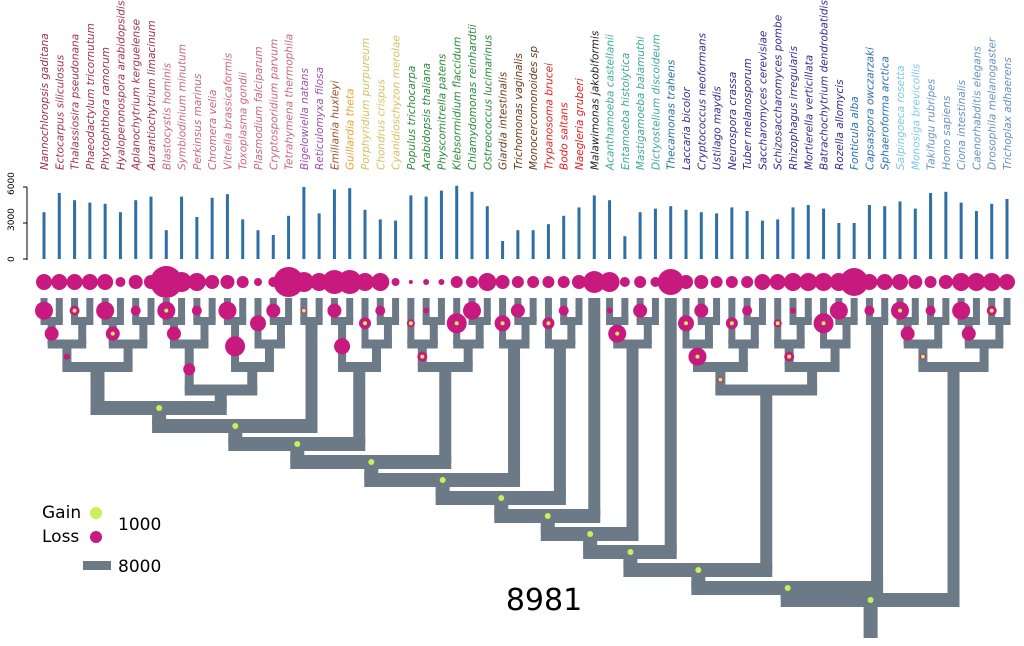  I want to click on taxon-label: Klebsormidium flaccidum, so click(458, 103).